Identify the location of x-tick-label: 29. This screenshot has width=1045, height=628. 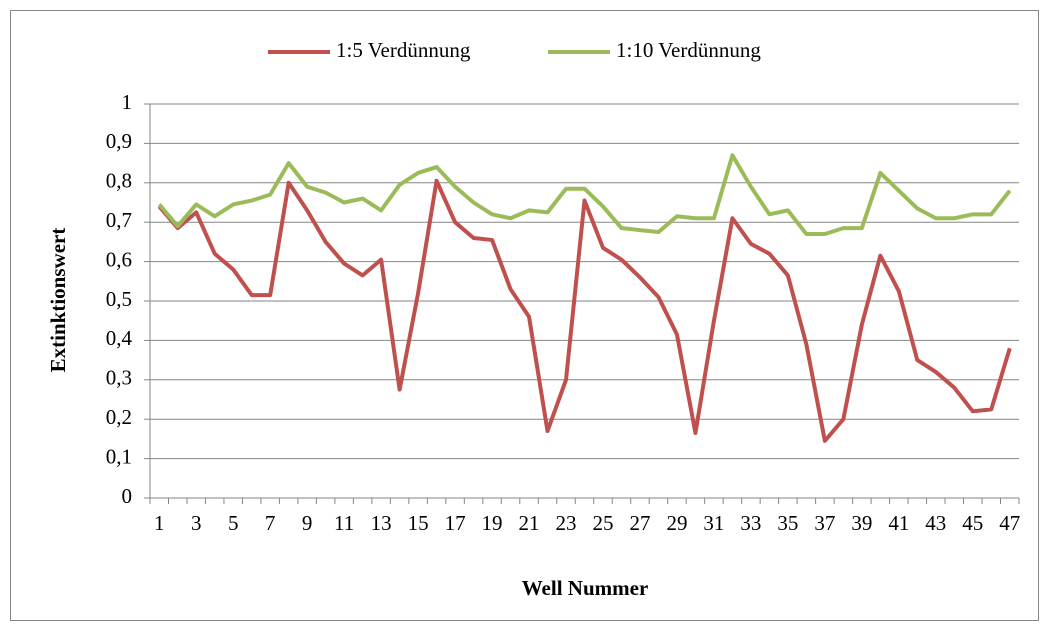
(676, 523).